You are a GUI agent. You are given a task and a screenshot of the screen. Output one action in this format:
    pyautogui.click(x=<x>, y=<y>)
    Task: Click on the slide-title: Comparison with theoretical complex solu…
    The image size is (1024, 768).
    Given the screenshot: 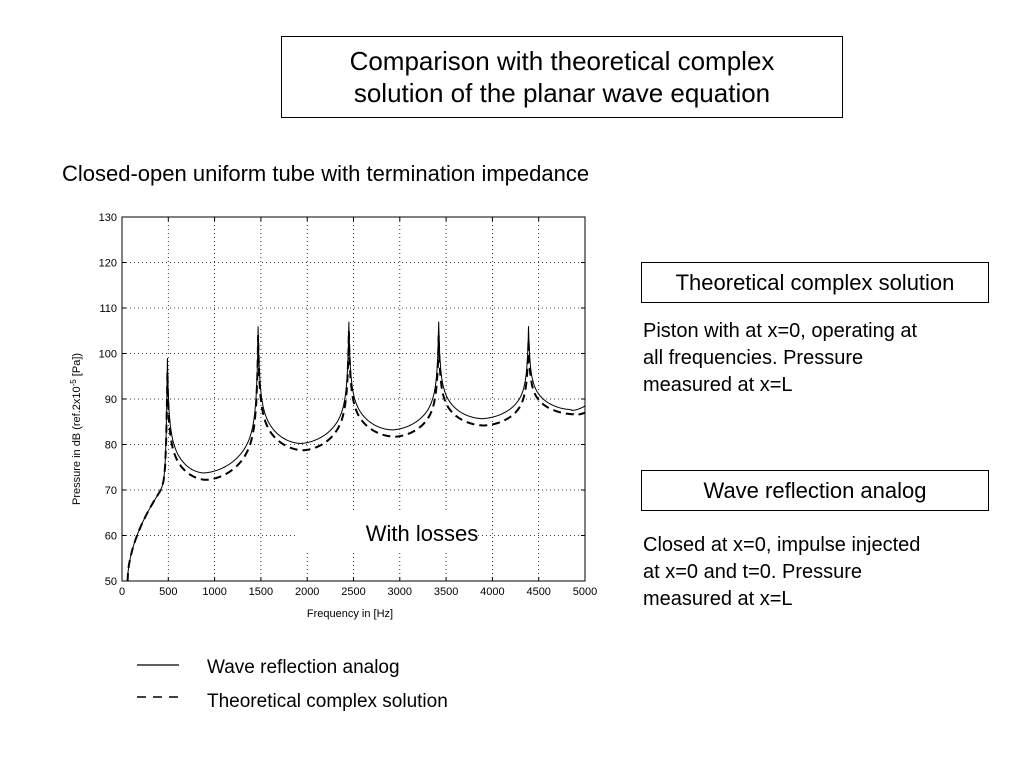 What is the action you would take?
    pyautogui.click(x=562, y=77)
    